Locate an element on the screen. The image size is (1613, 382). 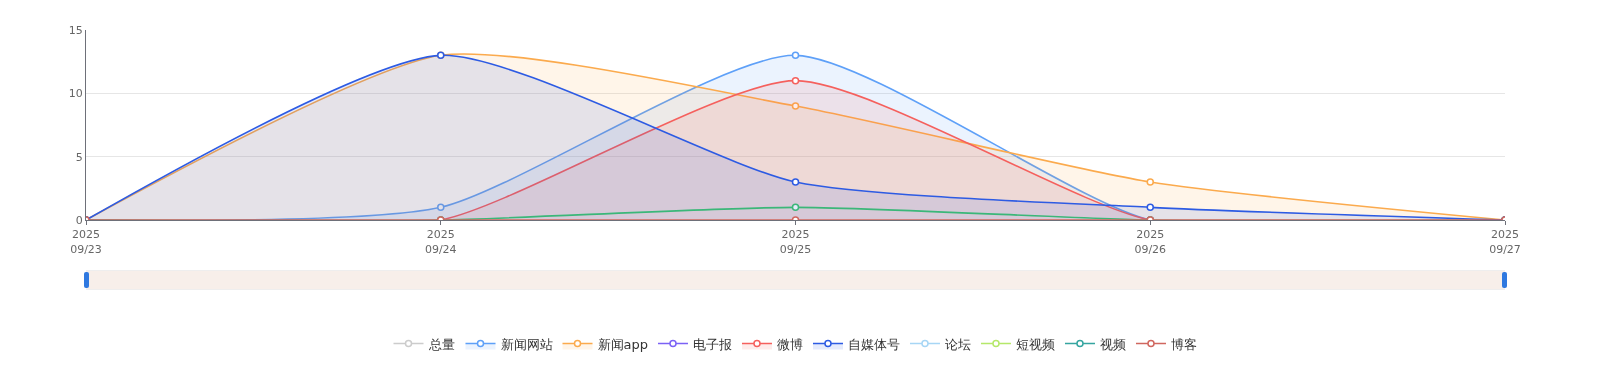
legend-label: 短视频 is located at coordinates (1035, 344).